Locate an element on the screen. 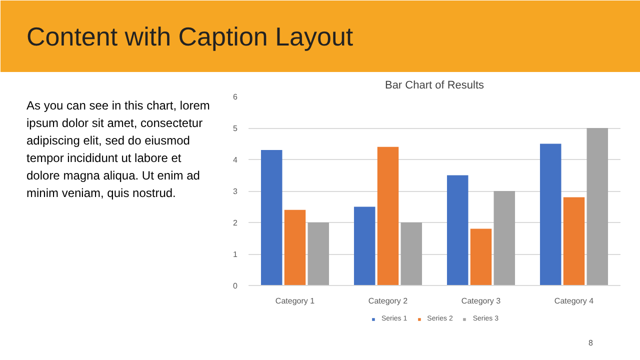  text: 8 is located at coordinates (591, 343).